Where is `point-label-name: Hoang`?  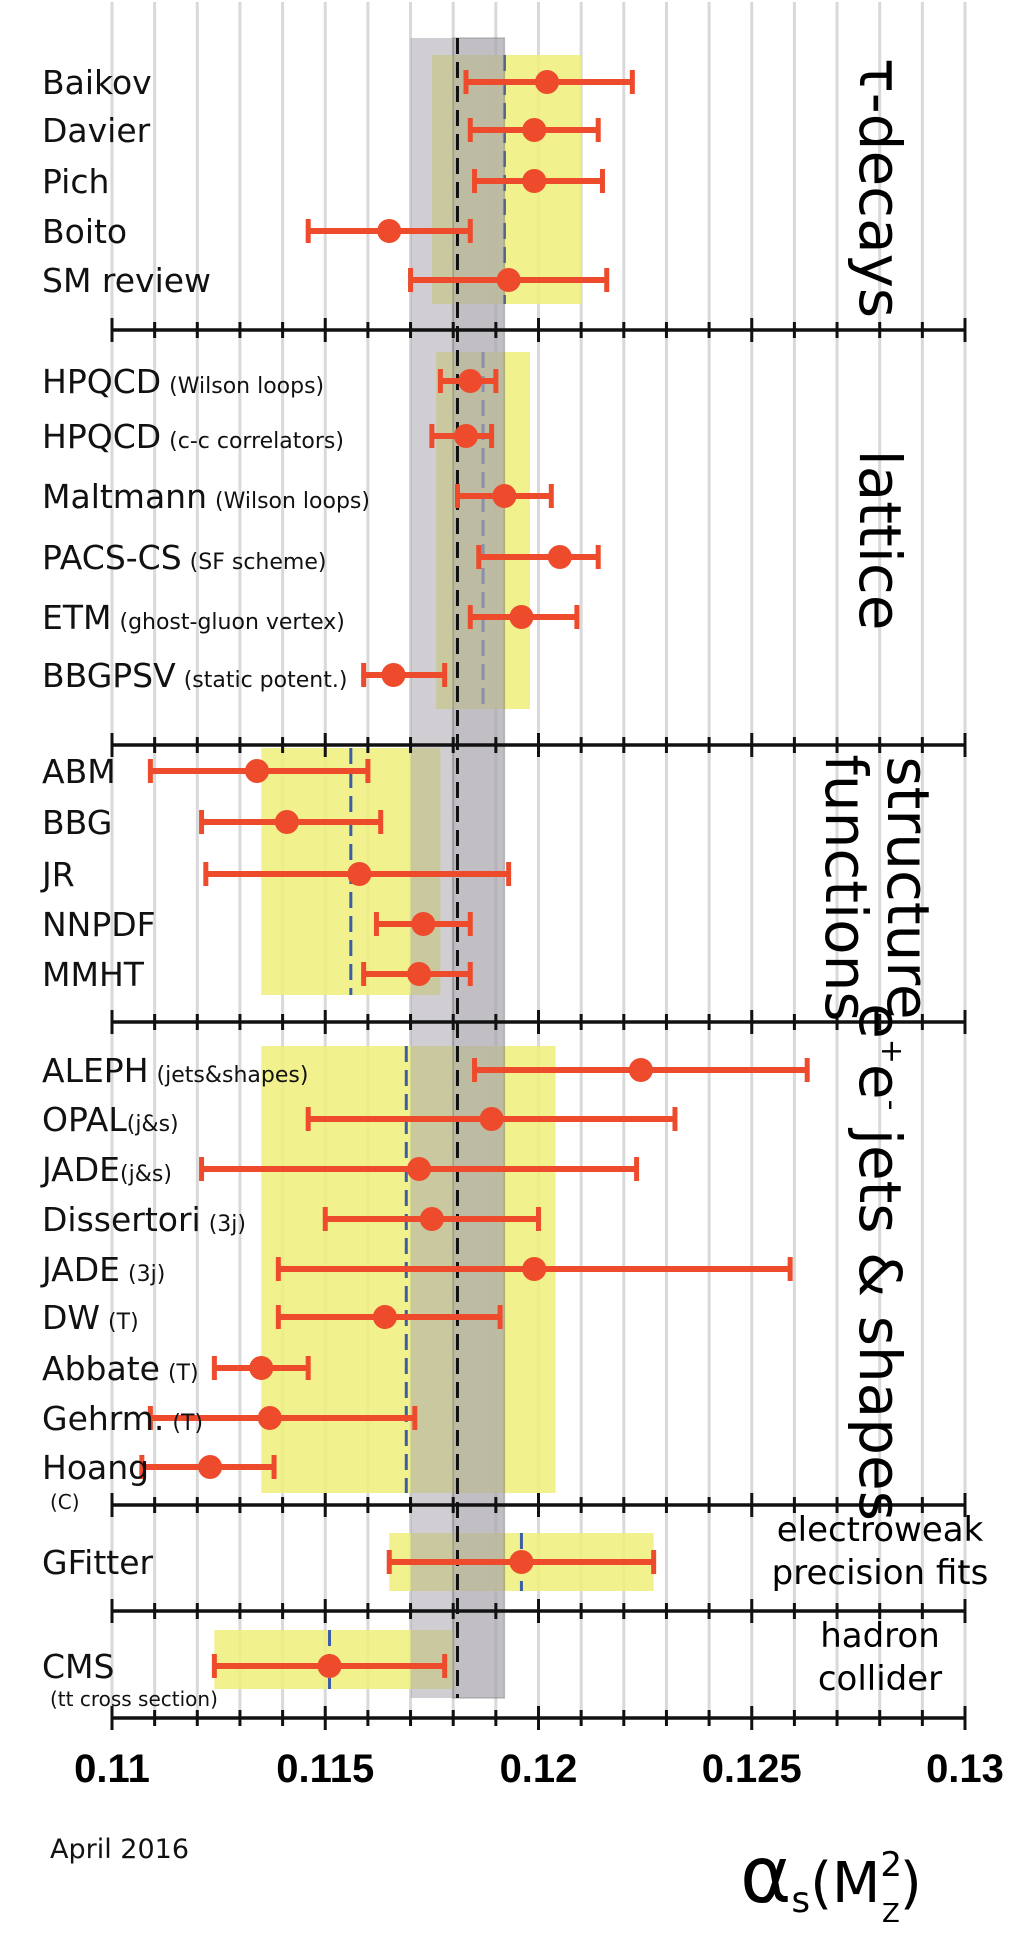 point-label-name: Hoang is located at coordinates (95, 1467).